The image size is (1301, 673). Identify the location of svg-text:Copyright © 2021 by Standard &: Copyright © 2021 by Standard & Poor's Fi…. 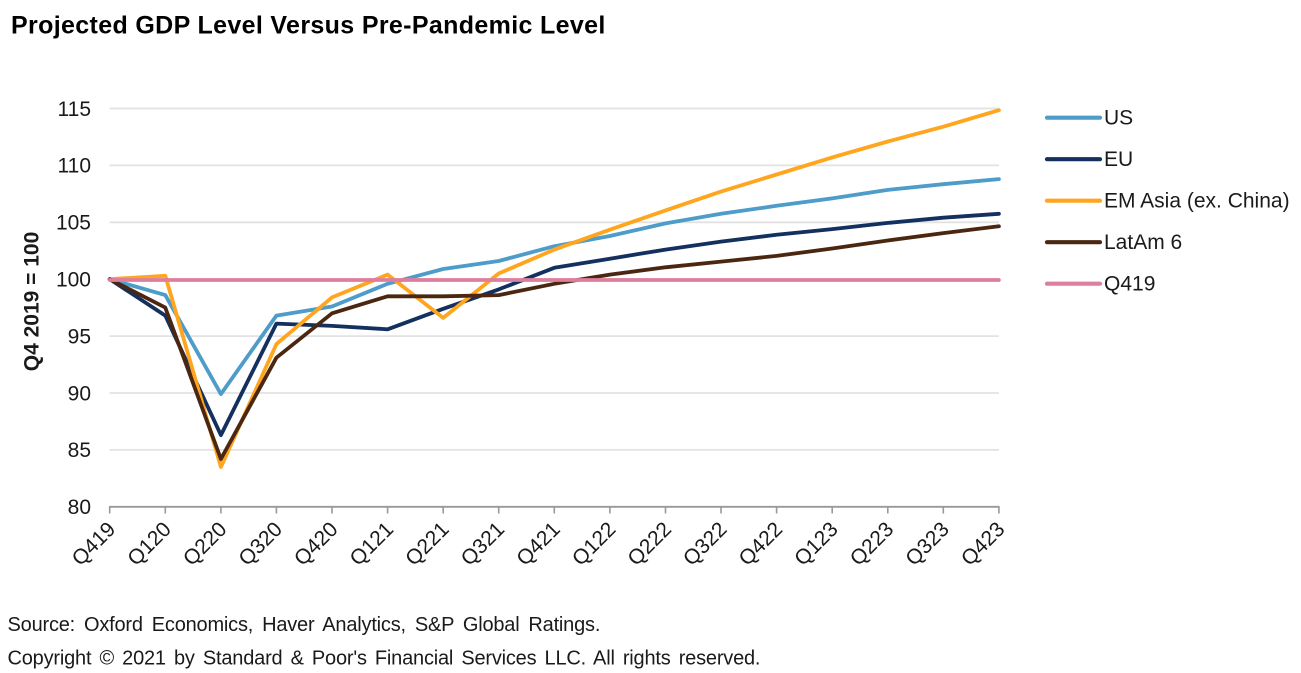
(384, 659).